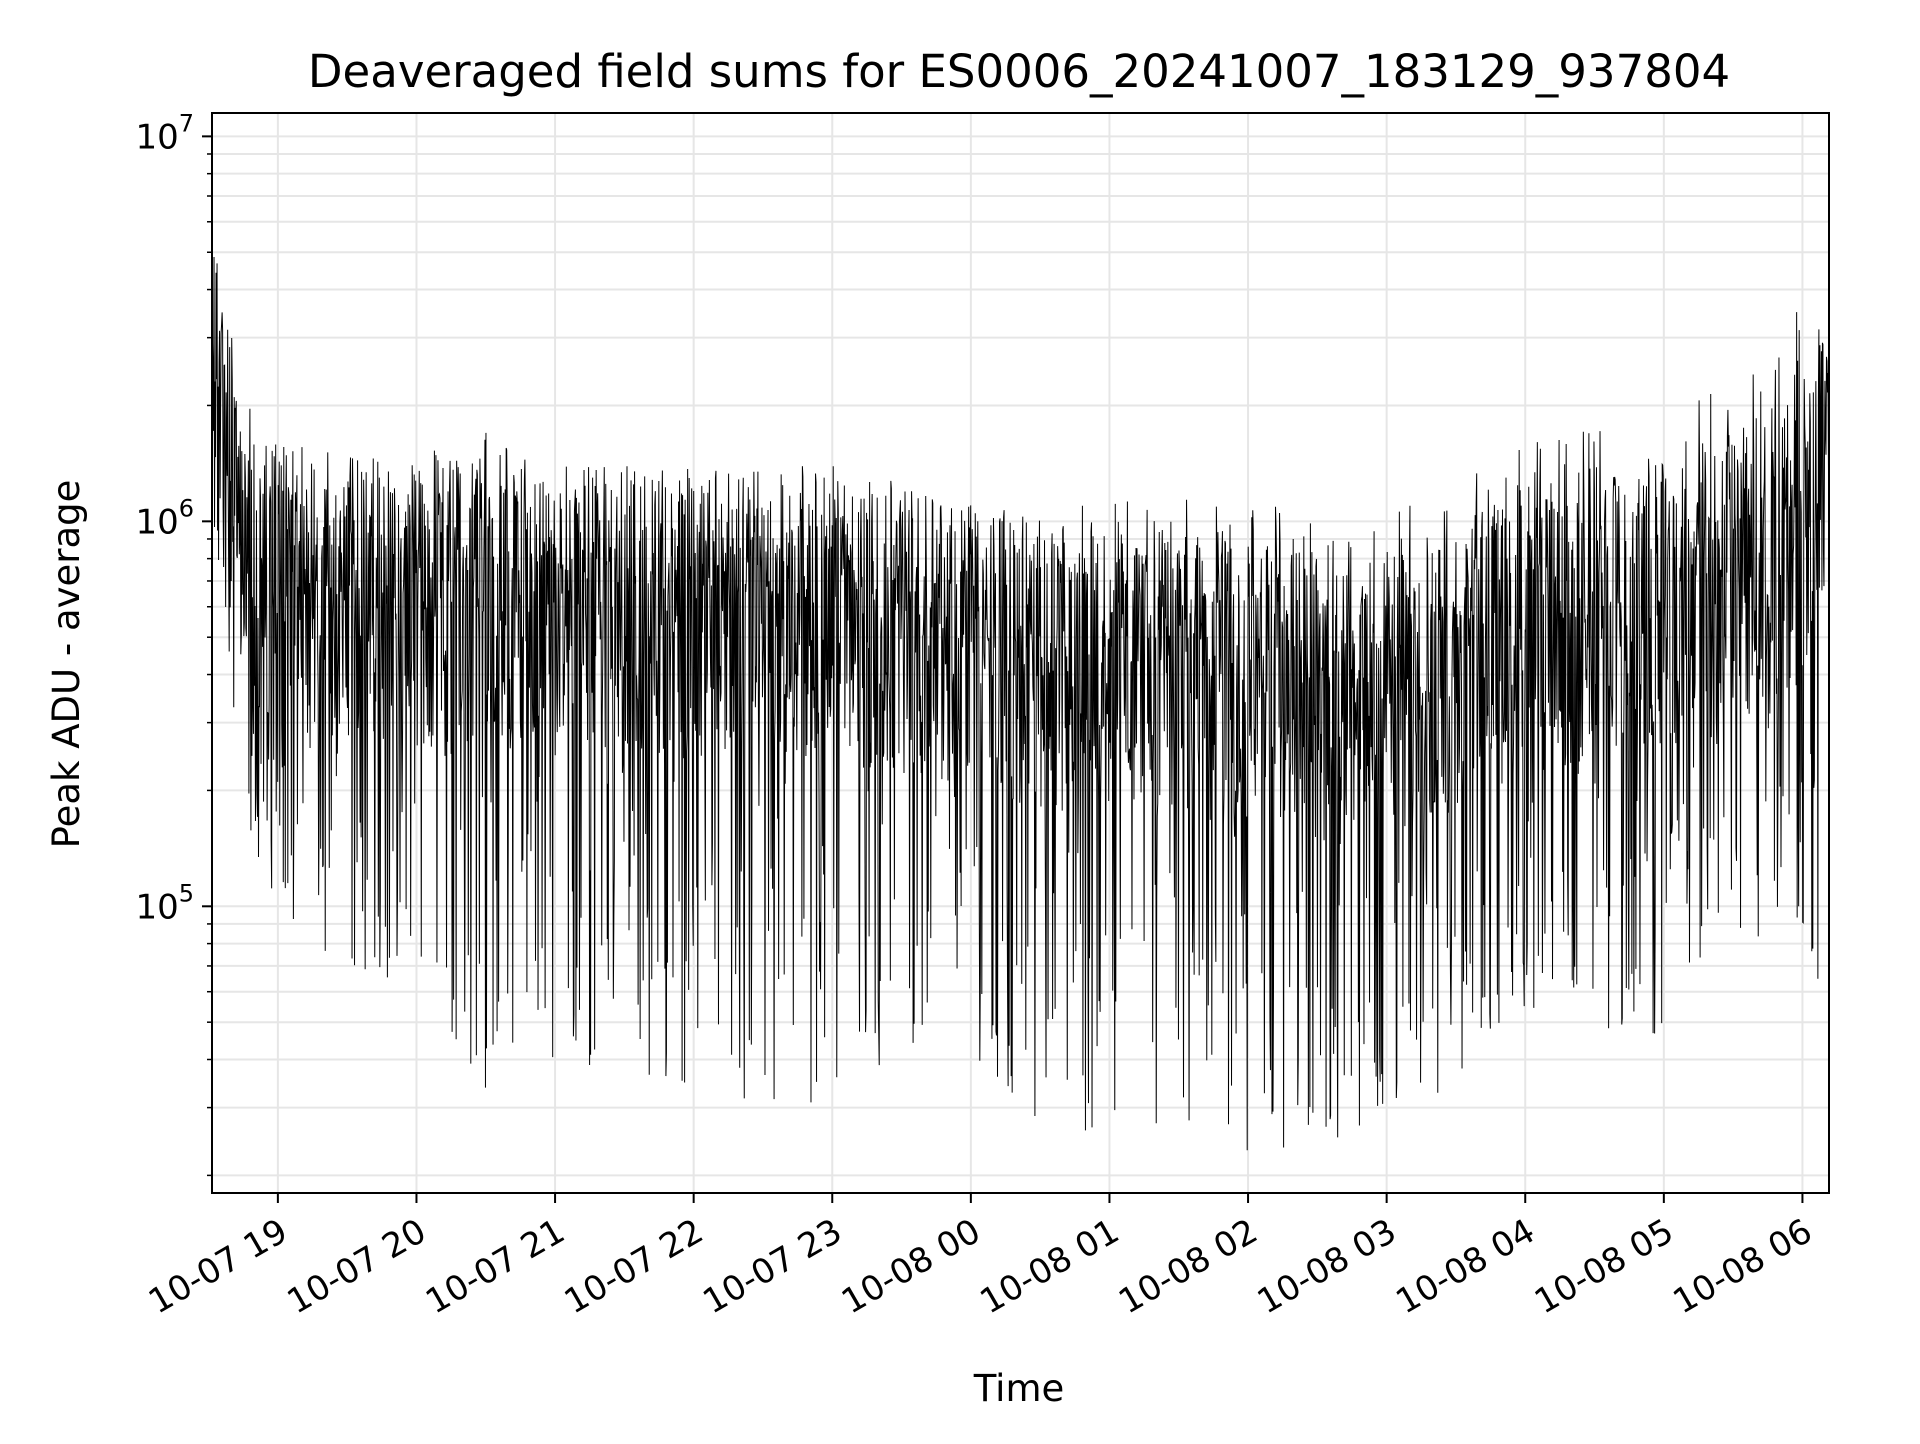 The height and width of the screenshot is (1444, 1920). Describe the element at coordinates (164, 518) in the screenshot. I see `y-tick-label: 10⁶` at that location.